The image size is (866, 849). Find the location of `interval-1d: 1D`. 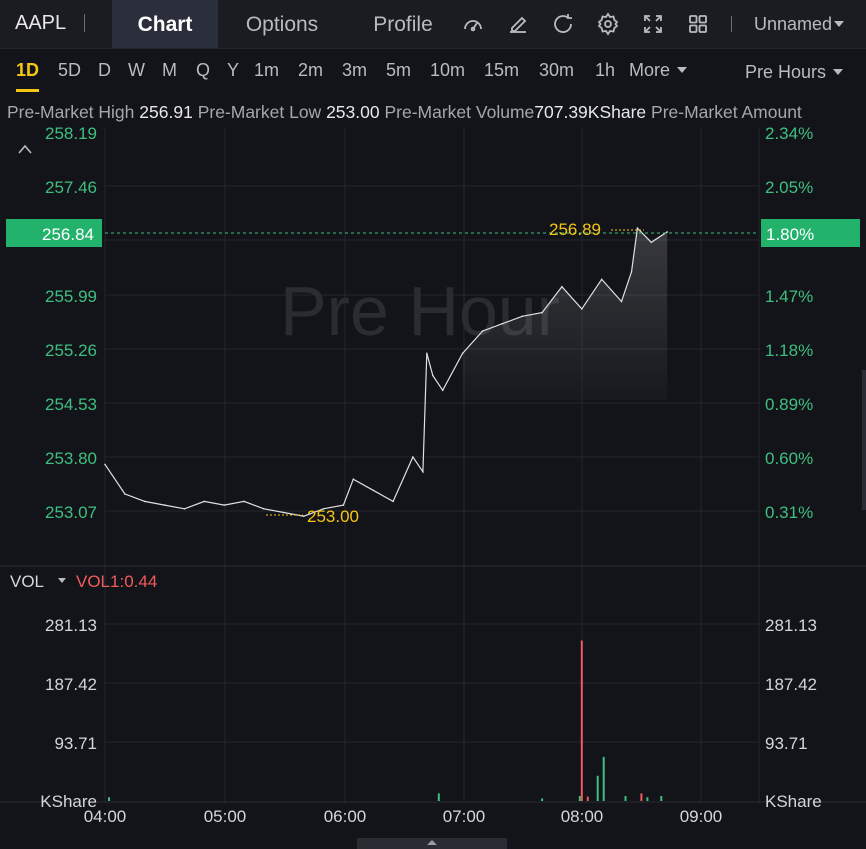

interval-1d: 1D is located at coordinates (28, 76).